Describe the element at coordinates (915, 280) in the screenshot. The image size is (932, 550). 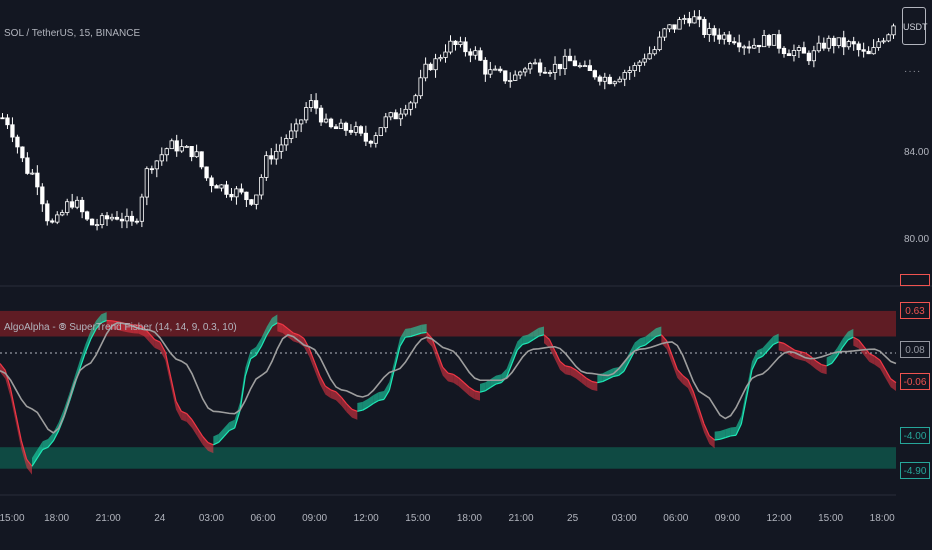
I see `price-tag-top-partial` at that location.